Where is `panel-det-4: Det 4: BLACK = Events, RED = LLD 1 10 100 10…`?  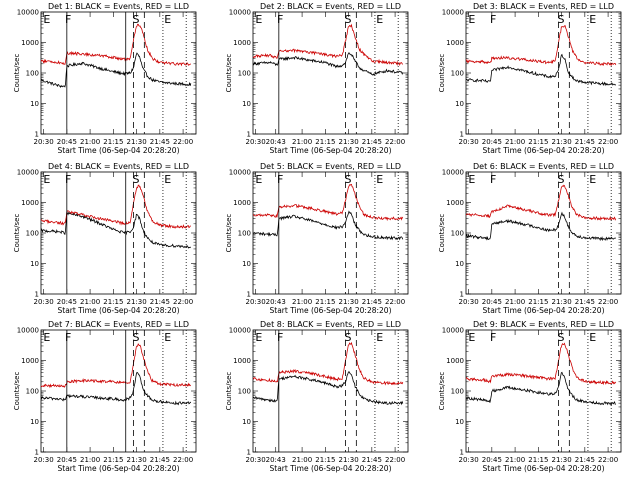 panel-det-4: Det 4: BLACK = Events, RED = LLD 1 10 100 10… is located at coordinates (105, 238).